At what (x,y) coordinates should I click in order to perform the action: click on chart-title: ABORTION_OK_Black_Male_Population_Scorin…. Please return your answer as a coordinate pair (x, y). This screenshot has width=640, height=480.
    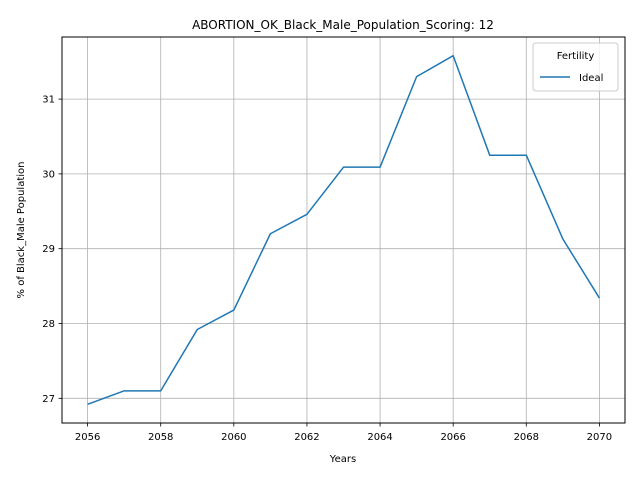
    Looking at the image, I should click on (343, 25).